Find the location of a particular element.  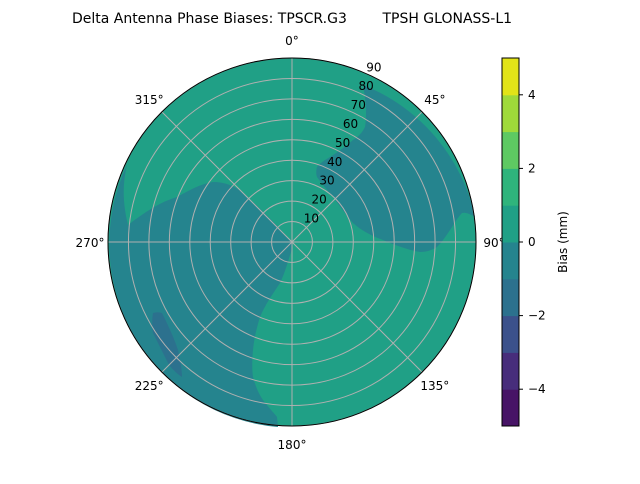

colorbar: −4 −2 0 2 4 Bias (mm) is located at coordinates (535, 242).